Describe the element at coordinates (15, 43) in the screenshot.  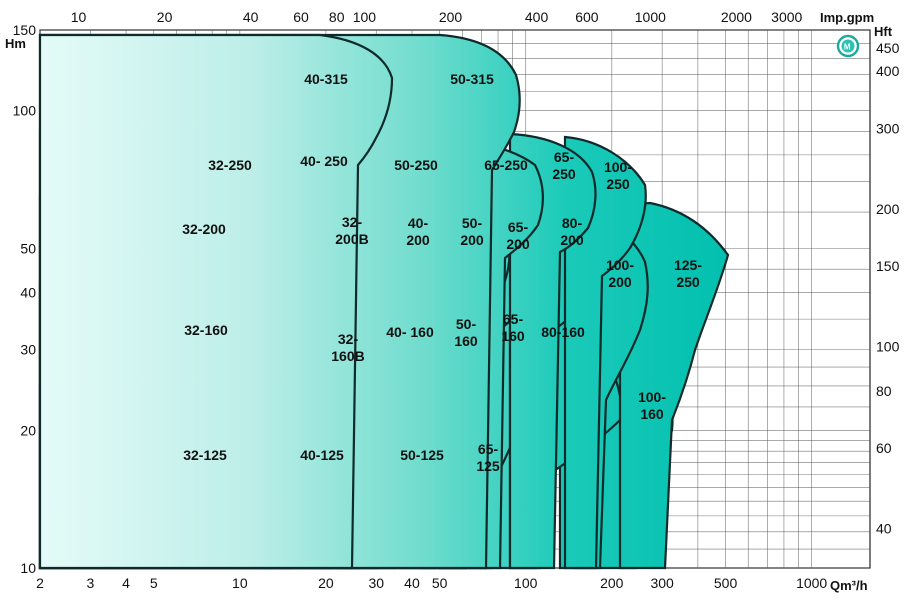
I see `y-axis-unit-label: Hm` at that location.